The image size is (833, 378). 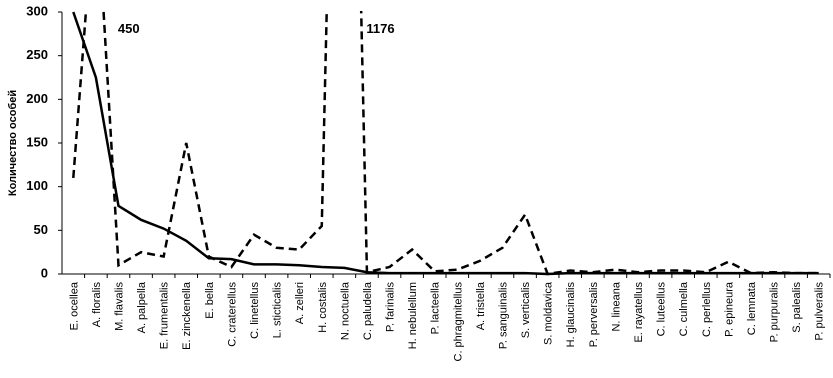 I want to click on x-tick-label: H. glaucinalis, so click(x=571, y=315).